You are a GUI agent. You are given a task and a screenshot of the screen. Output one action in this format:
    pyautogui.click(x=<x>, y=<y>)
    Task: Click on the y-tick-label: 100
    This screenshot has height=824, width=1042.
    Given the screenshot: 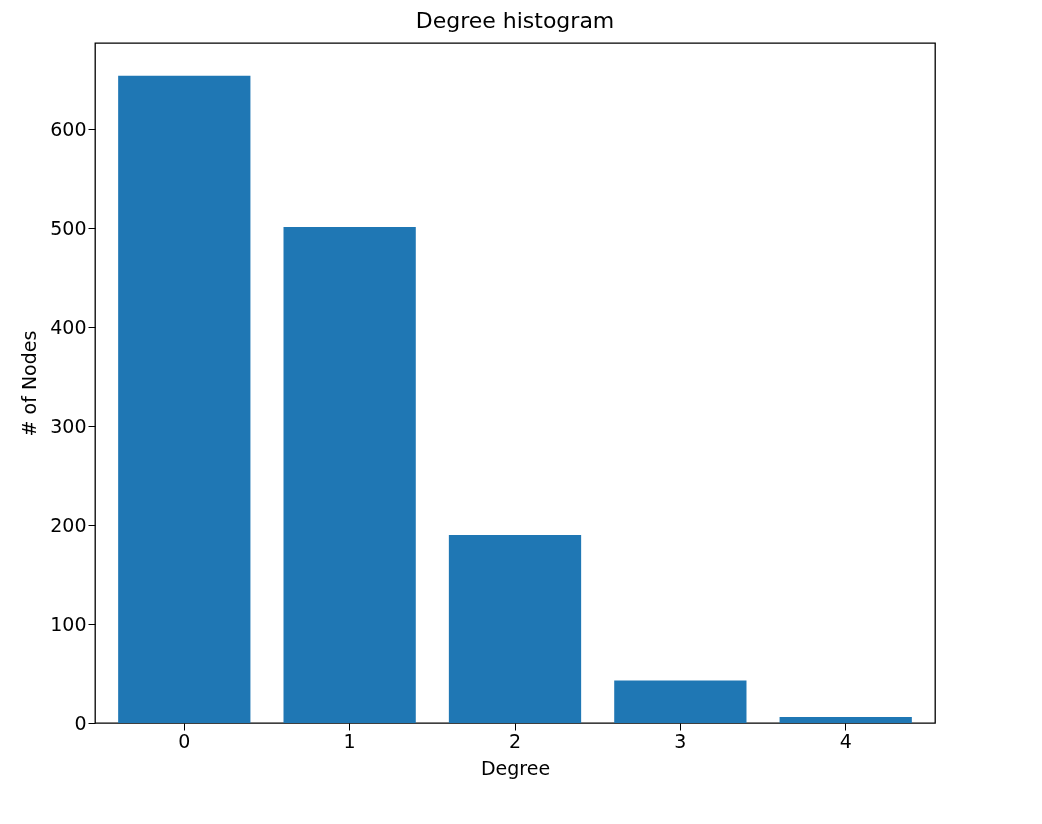 What is the action you would take?
    pyautogui.click(x=68, y=623)
    